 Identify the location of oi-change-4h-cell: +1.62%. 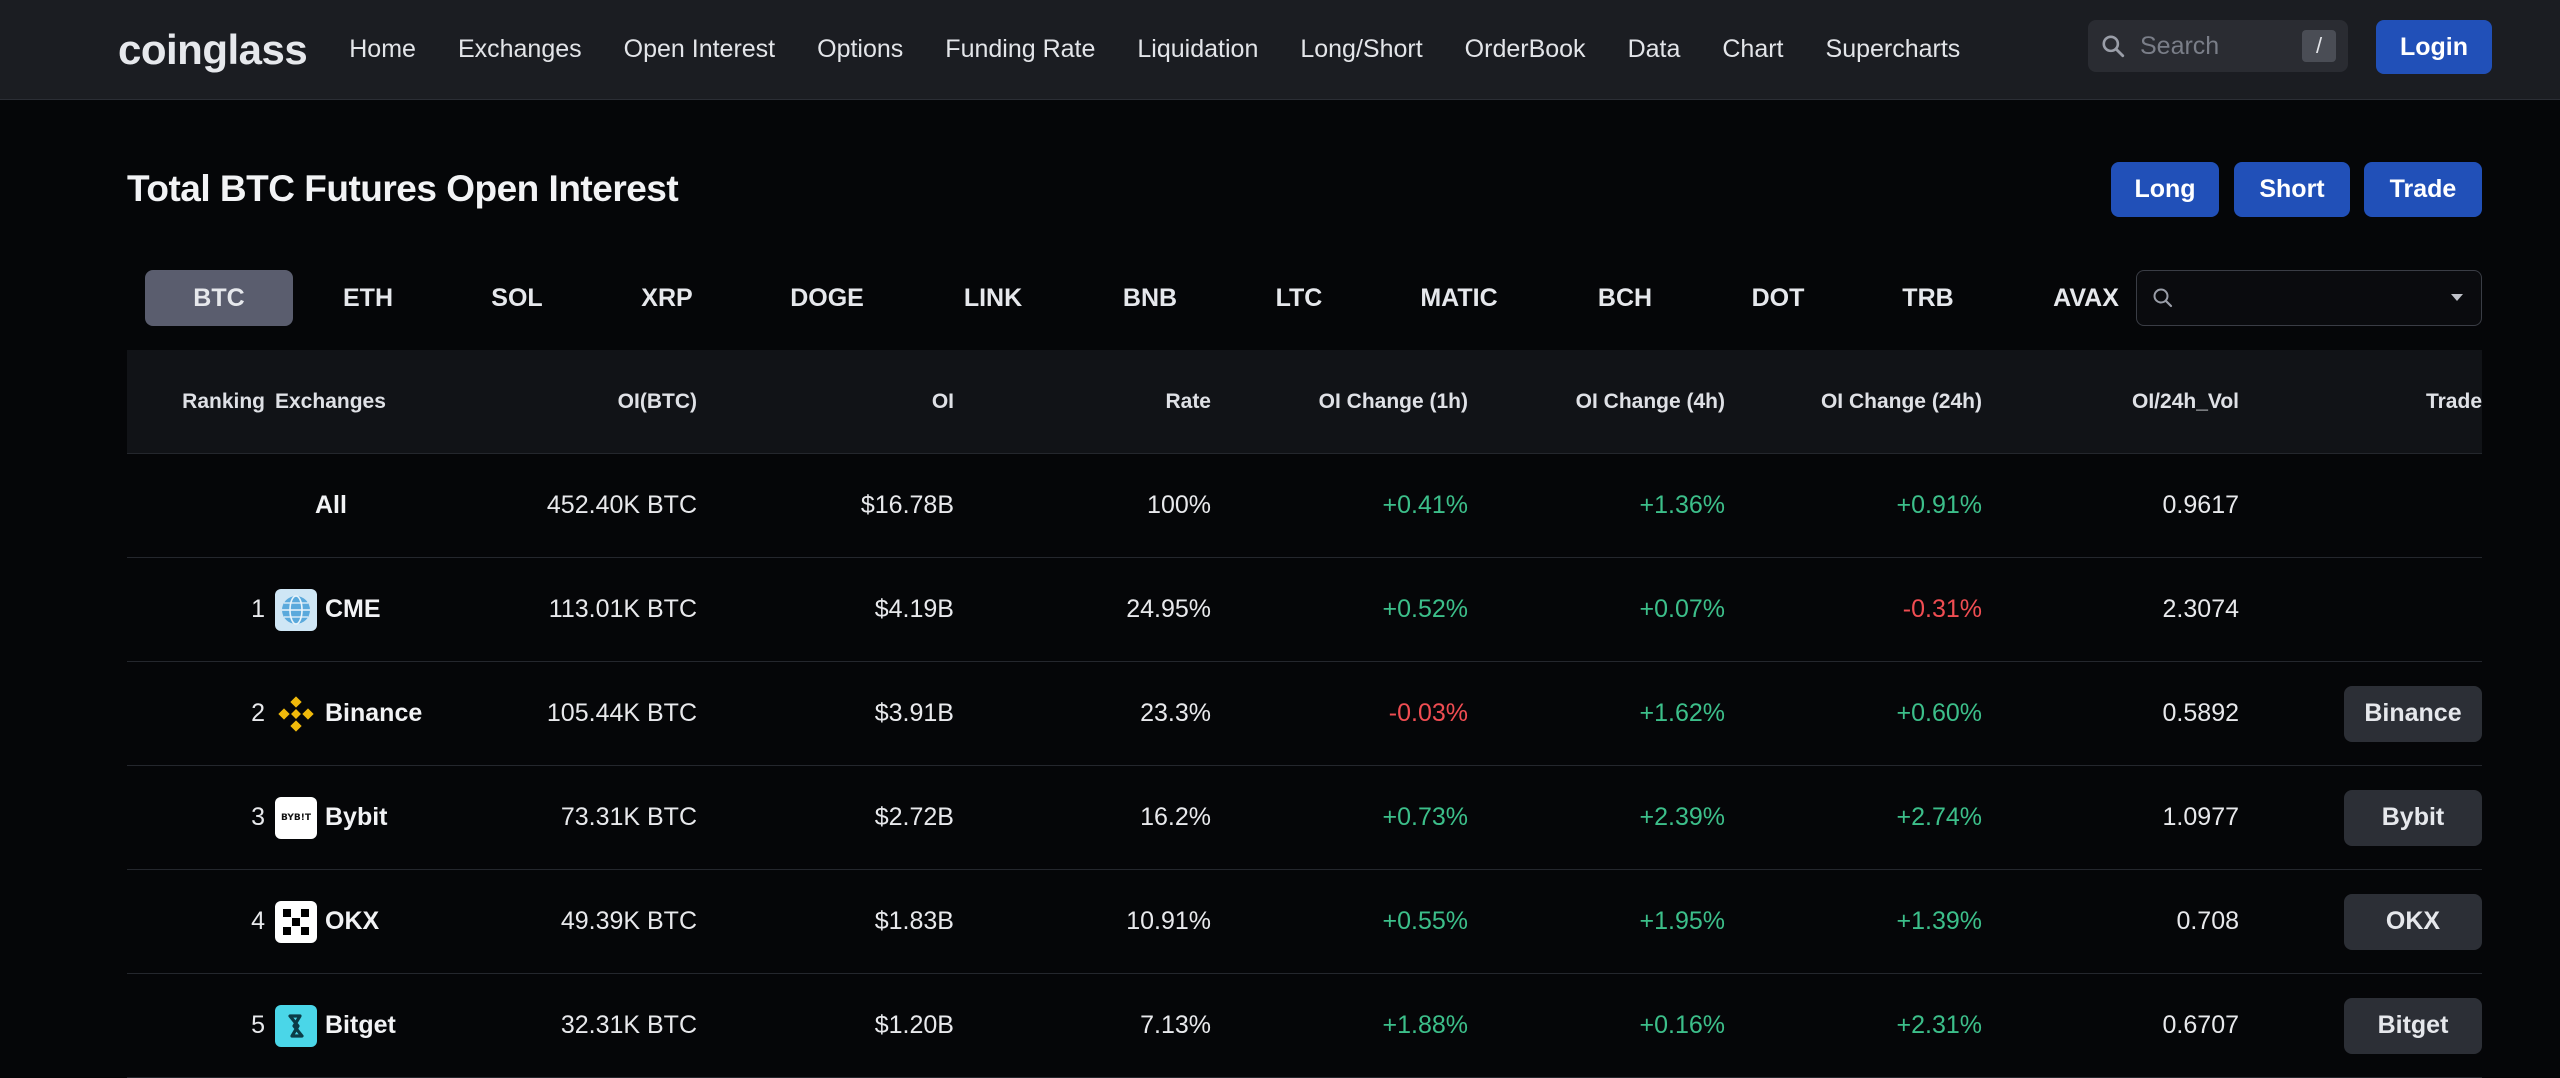
(1682, 713).